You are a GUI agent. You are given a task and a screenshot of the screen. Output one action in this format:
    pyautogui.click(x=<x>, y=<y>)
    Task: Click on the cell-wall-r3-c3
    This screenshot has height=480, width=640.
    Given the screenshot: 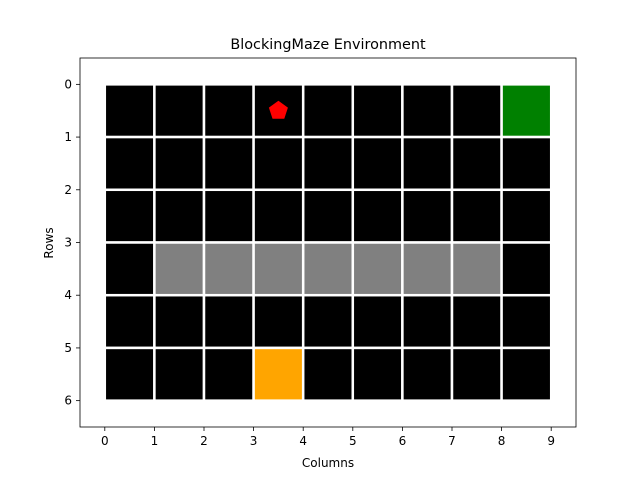 What is the action you would take?
    pyautogui.click(x=278, y=269)
    